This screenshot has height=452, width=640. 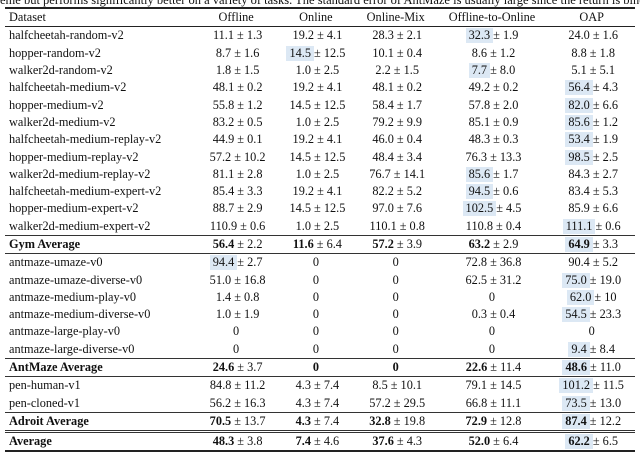 What do you see at coordinates (507, 314) in the screenshot?
I see `standard-error: 0.4` at bounding box center [507, 314].